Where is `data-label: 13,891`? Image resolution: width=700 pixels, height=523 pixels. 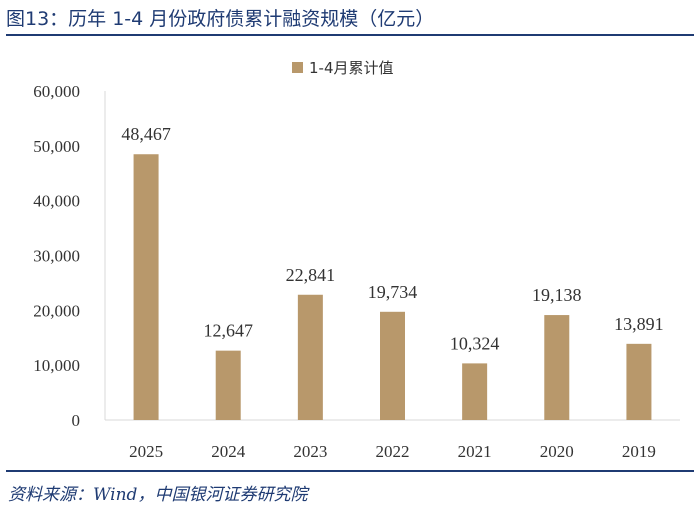
data-label: 13,891 is located at coordinates (639, 324).